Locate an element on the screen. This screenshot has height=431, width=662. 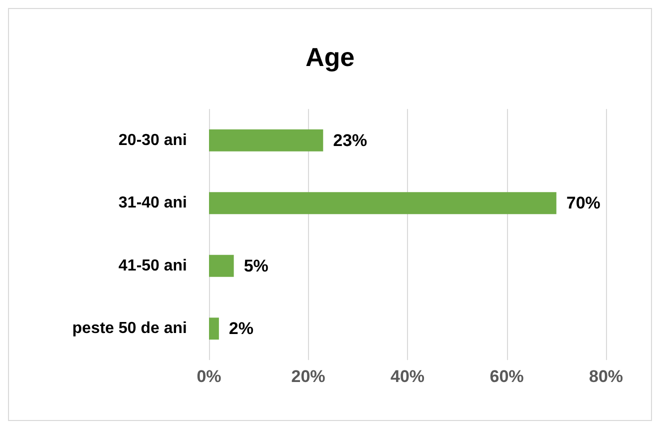
y-tick-label: 41-50 ani is located at coordinates (152, 265).